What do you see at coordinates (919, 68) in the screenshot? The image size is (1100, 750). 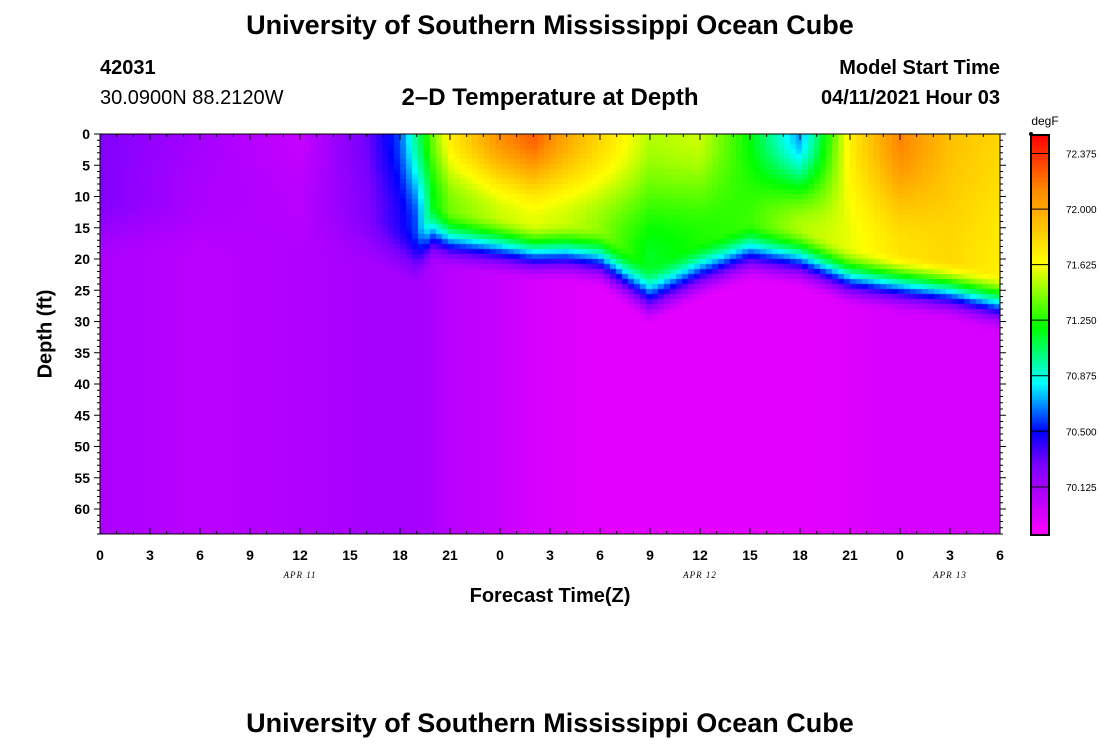 I see `model-start-label: Model Start Time` at bounding box center [919, 68].